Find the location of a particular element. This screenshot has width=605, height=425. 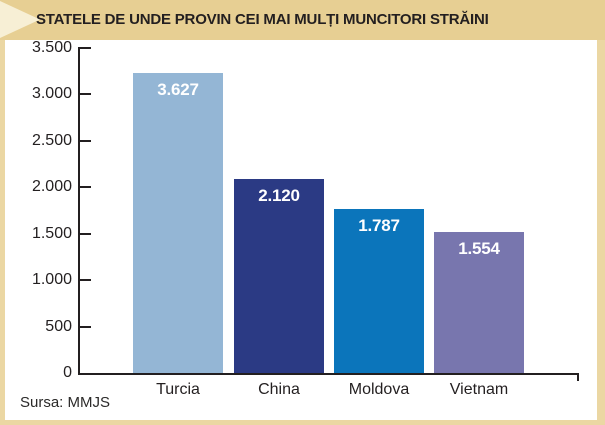

bar-value-label: 1.554 is located at coordinates (479, 248).